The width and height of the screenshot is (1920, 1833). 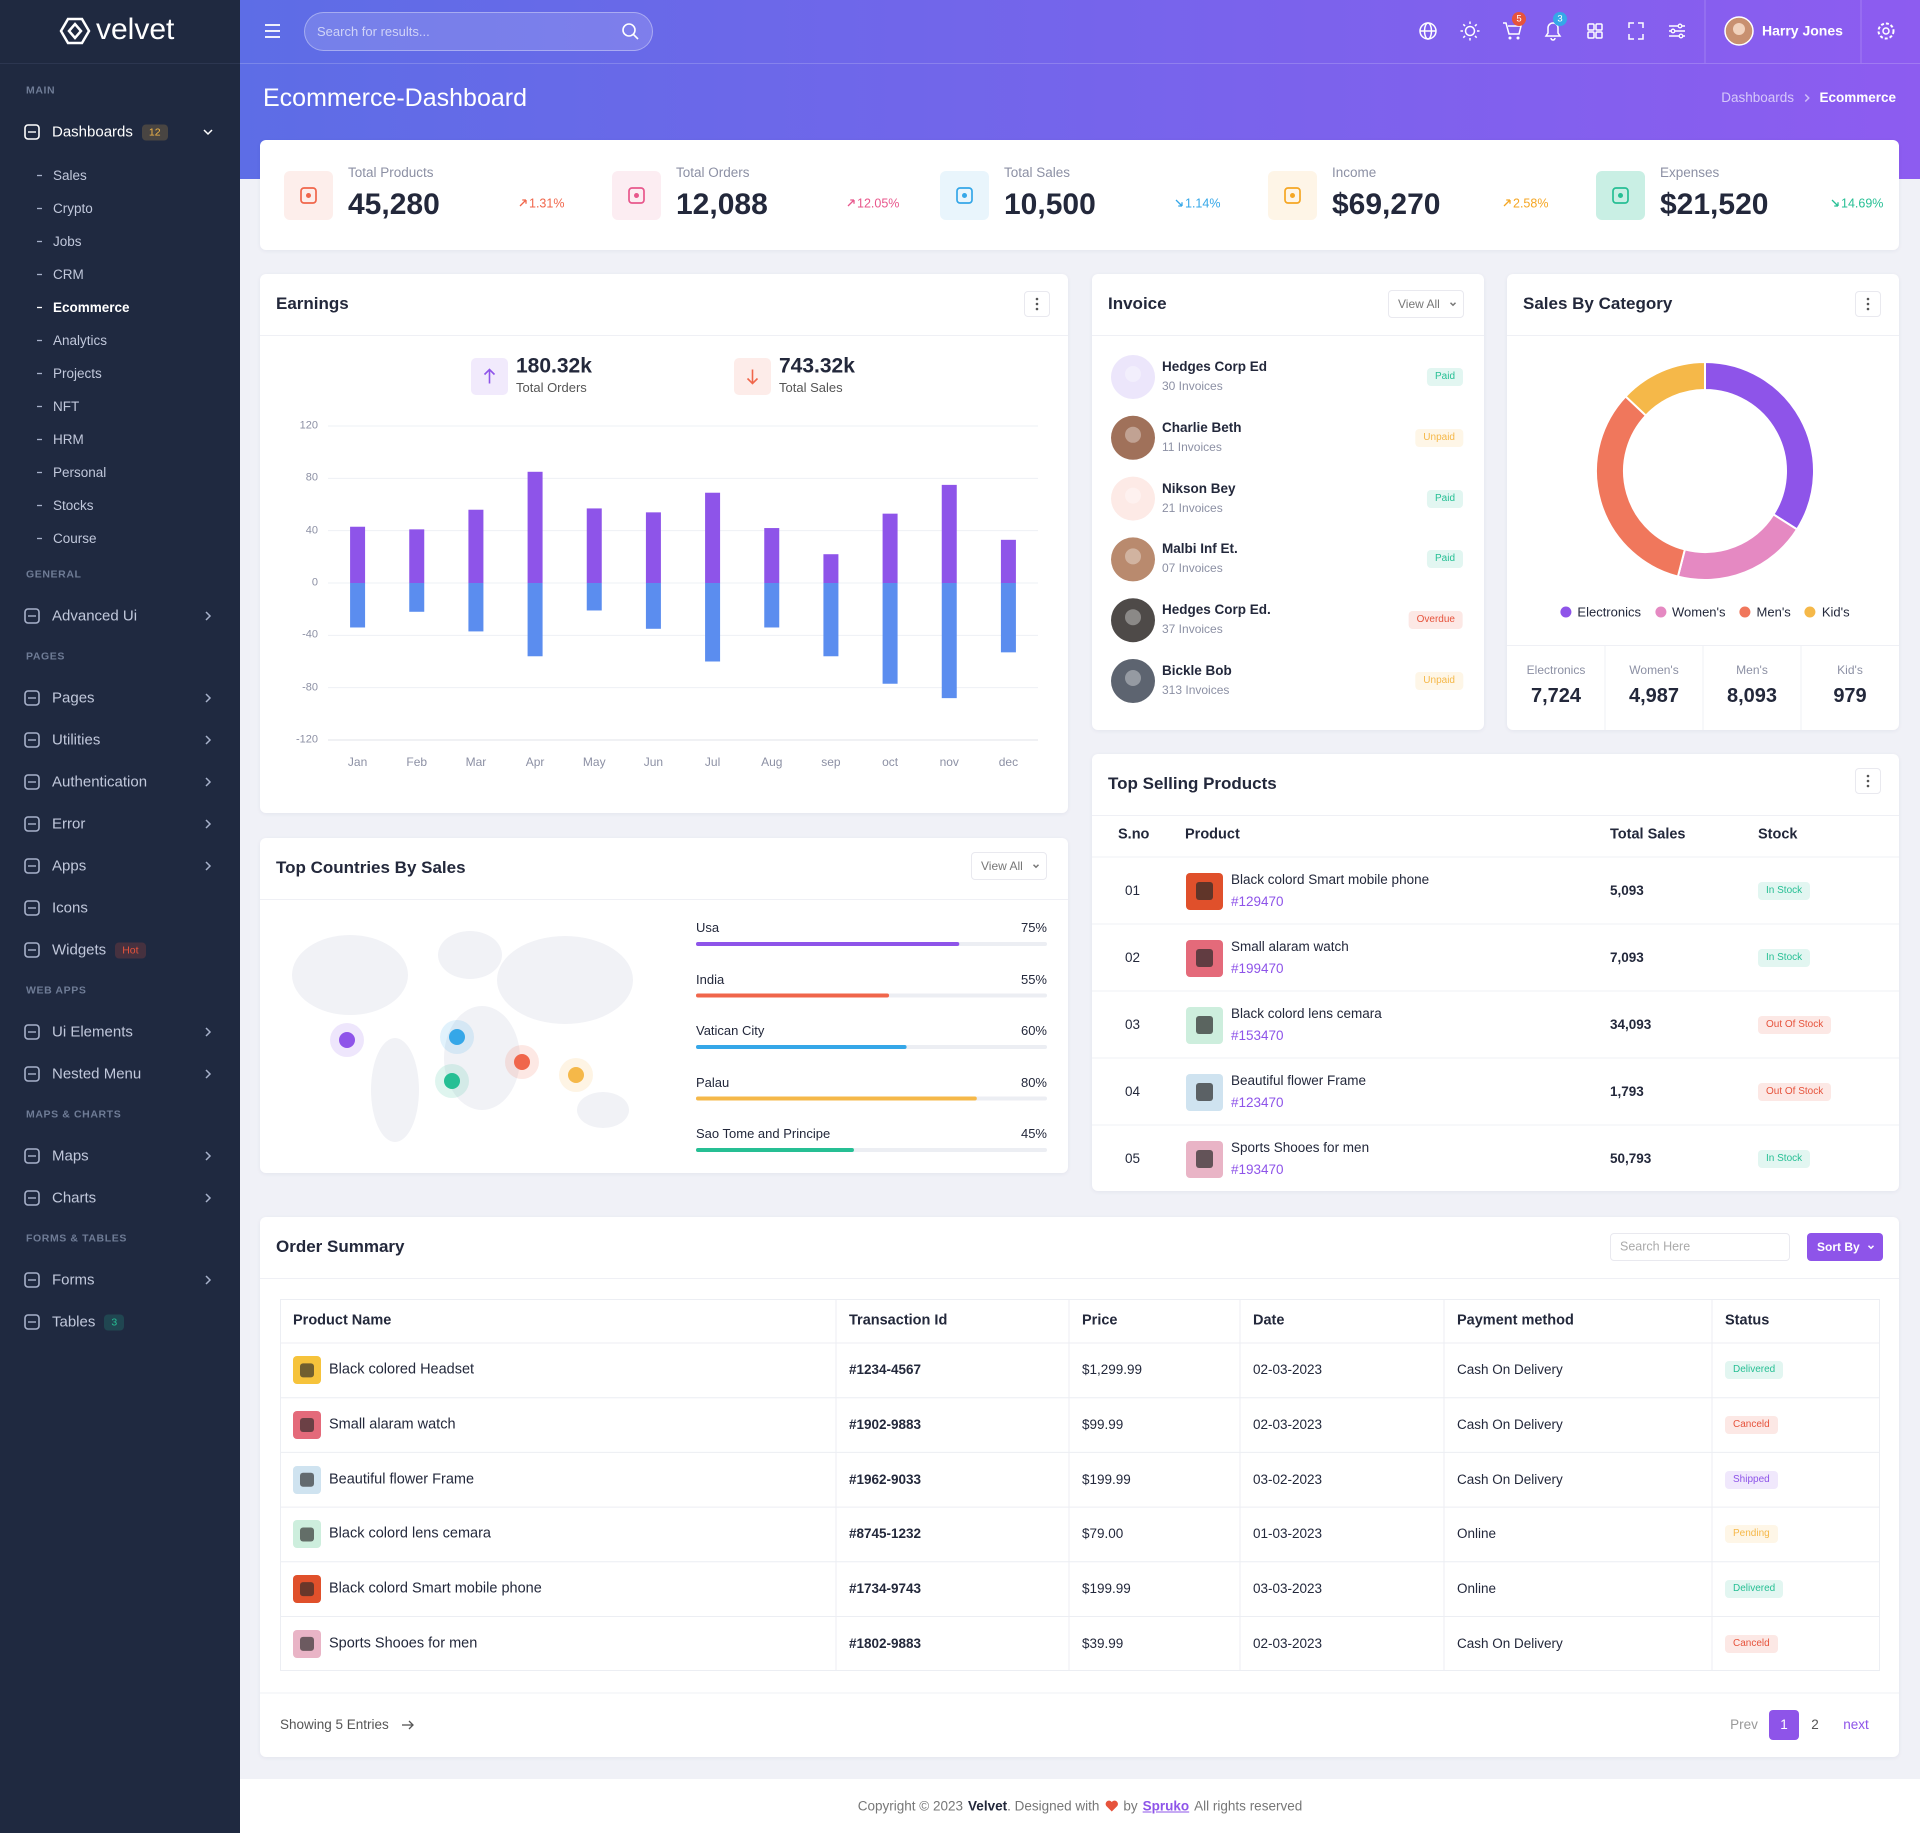 I want to click on top-selling-card, so click(x=1495, y=972).